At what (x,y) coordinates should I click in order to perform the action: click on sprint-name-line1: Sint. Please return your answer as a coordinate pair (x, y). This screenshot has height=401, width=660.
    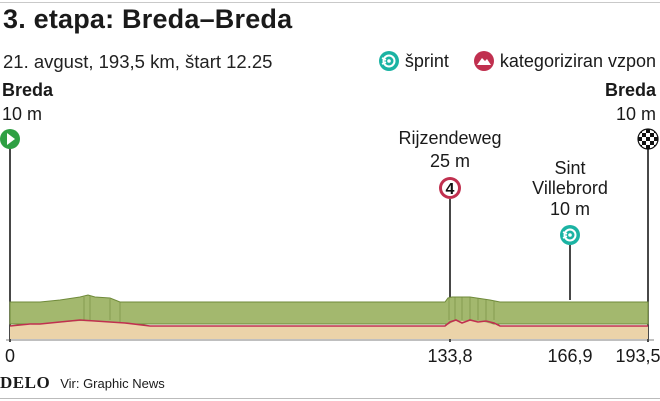
    Looking at the image, I should click on (570, 168).